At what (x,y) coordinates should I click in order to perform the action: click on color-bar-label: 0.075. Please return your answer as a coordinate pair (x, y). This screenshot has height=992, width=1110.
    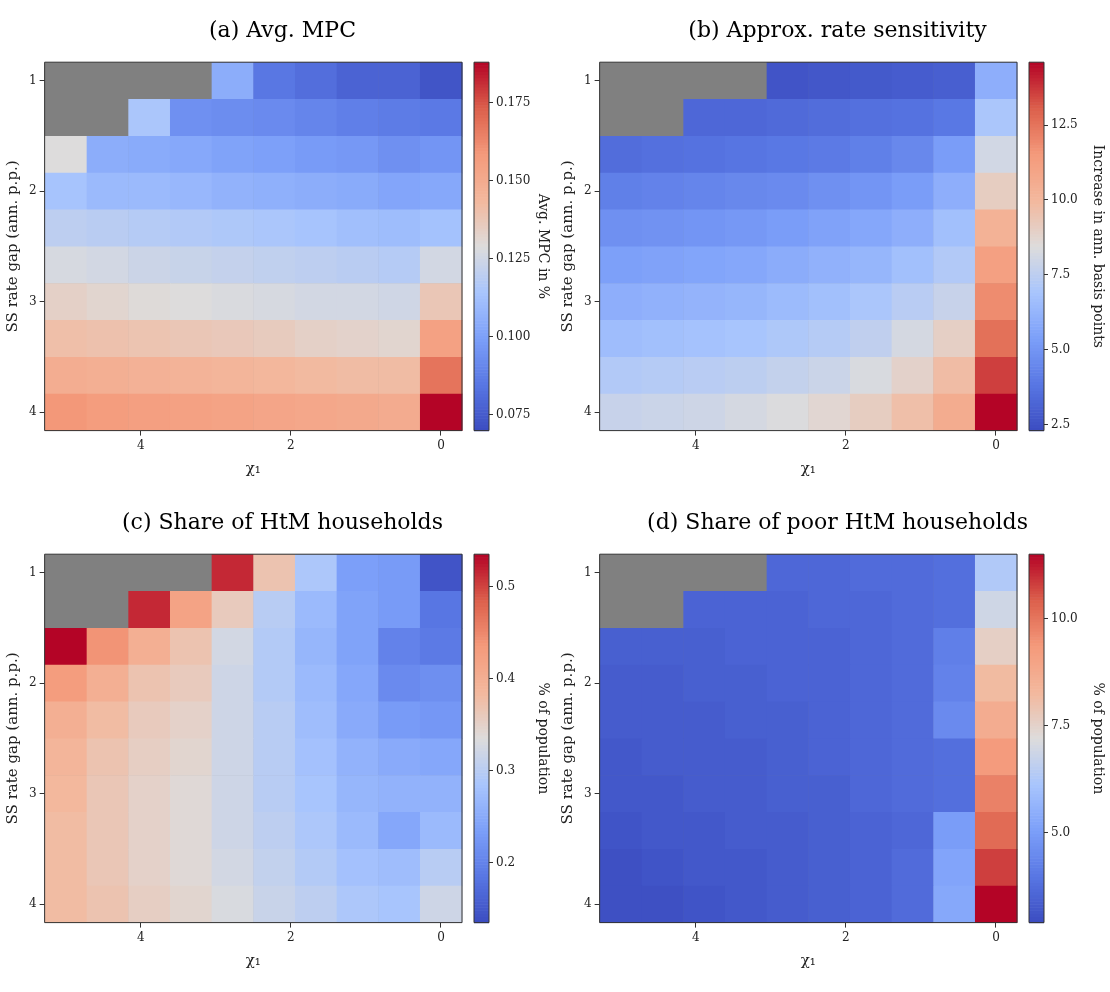
    Looking at the image, I should click on (513, 414).